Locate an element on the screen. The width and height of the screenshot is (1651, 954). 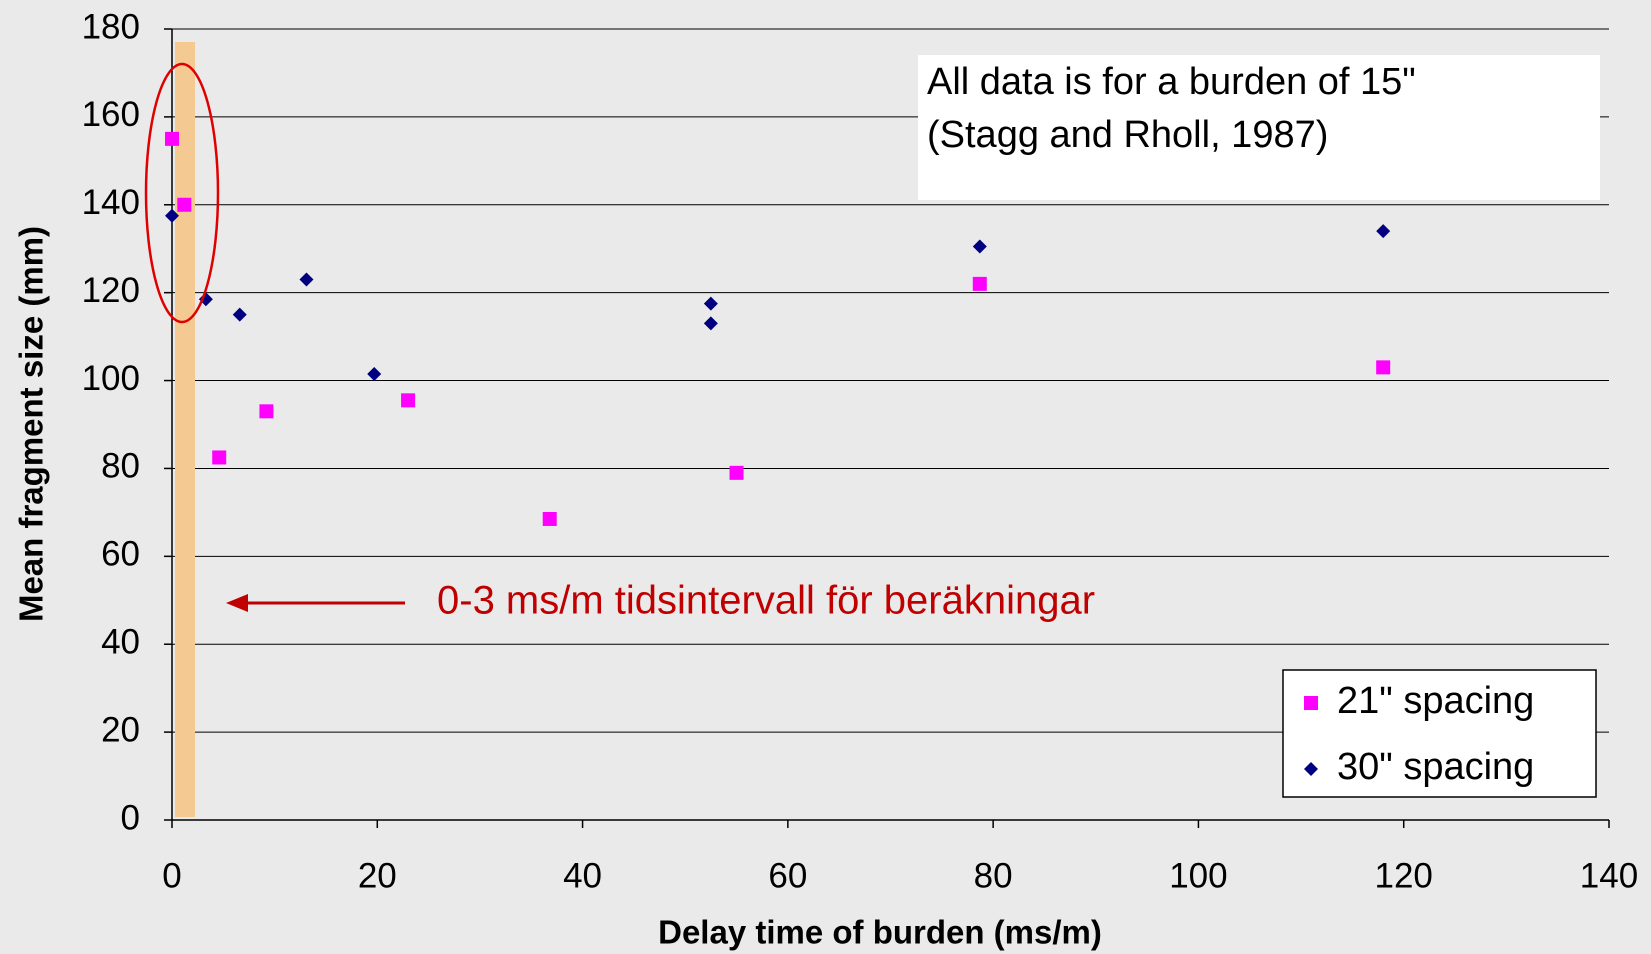
x-tick-label: 60 is located at coordinates (787, 875).